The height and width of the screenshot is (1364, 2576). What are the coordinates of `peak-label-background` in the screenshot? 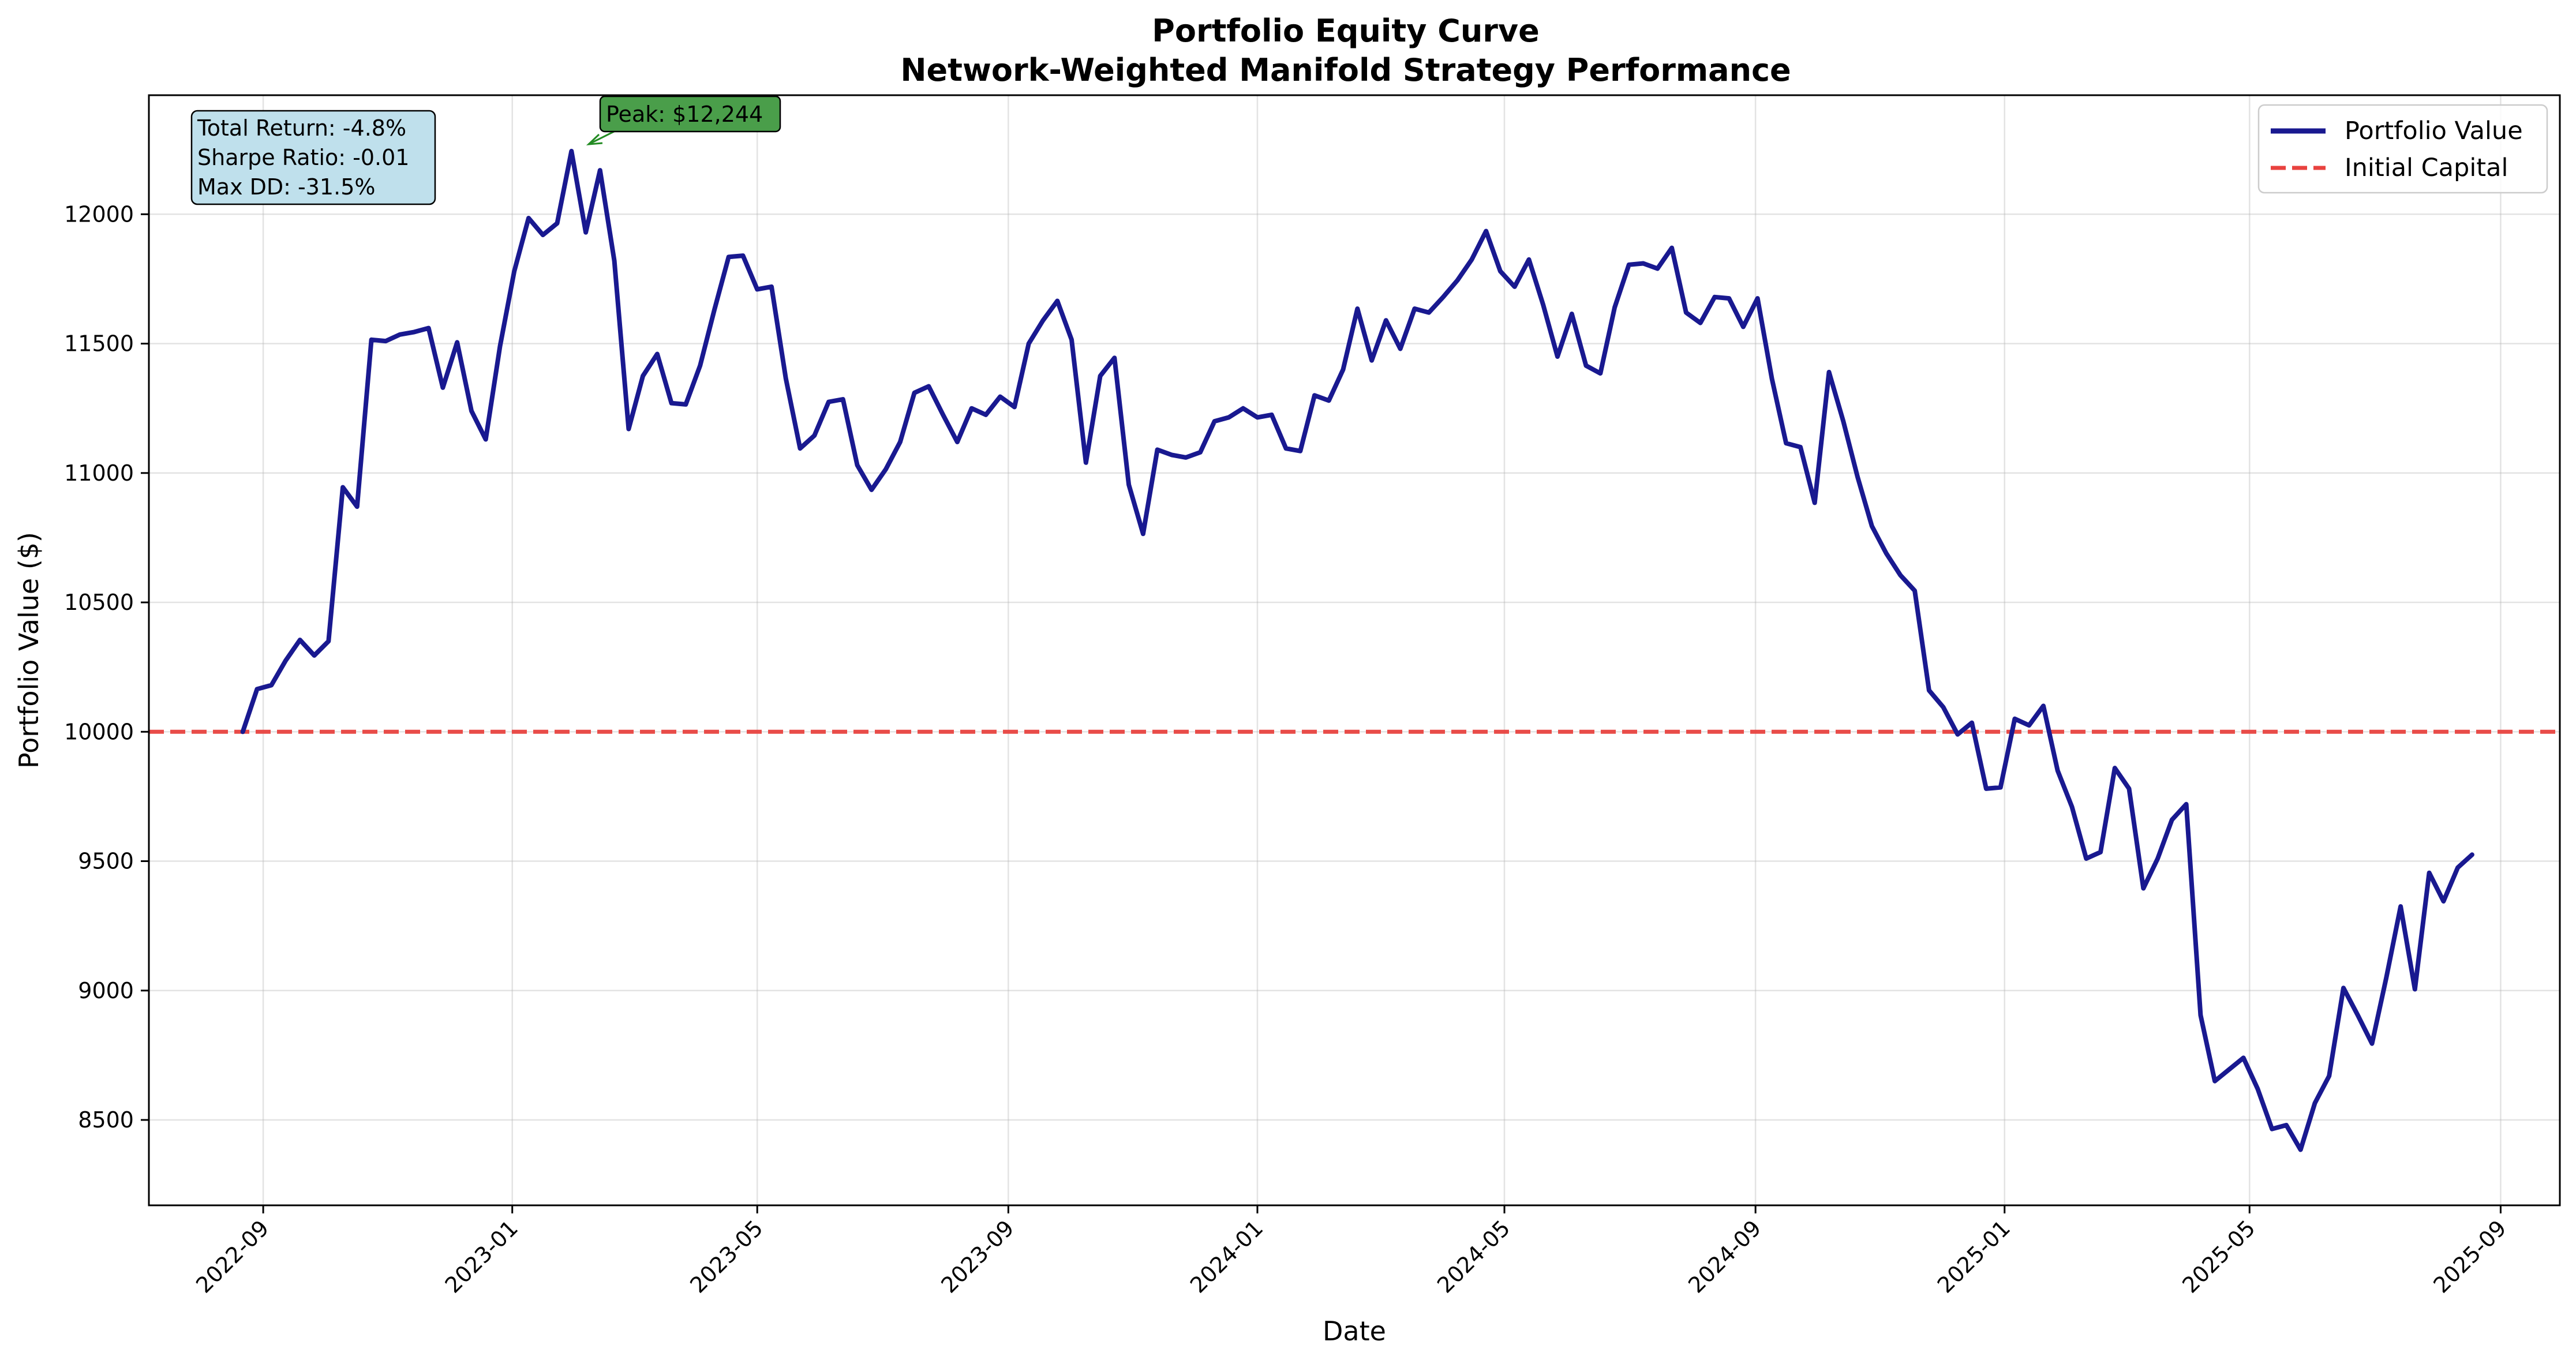 It's located at (690, 114).